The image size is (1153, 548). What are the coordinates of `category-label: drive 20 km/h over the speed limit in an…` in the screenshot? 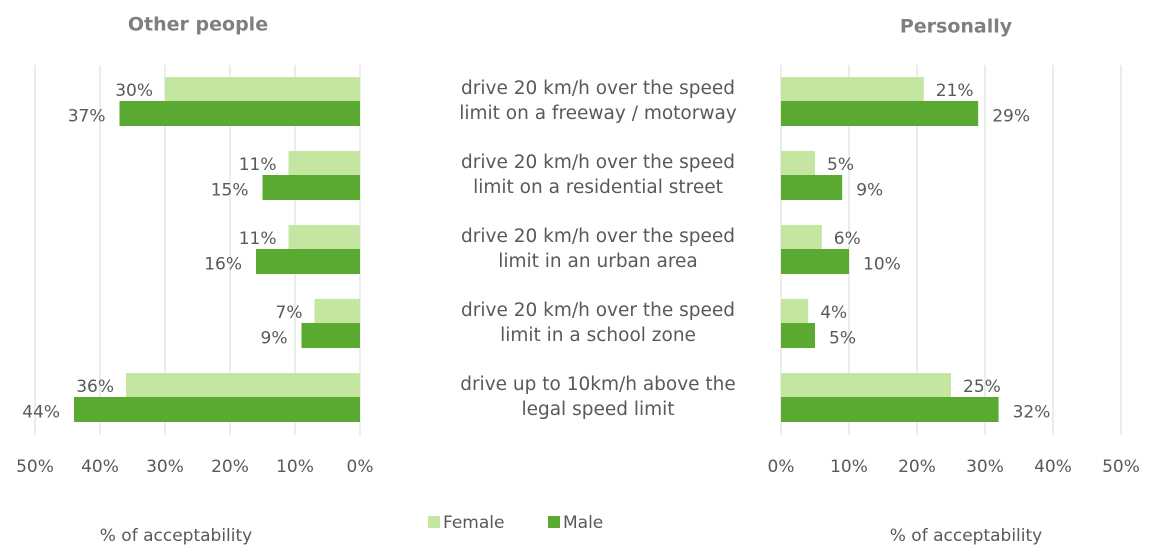 It's located at (598, 249).